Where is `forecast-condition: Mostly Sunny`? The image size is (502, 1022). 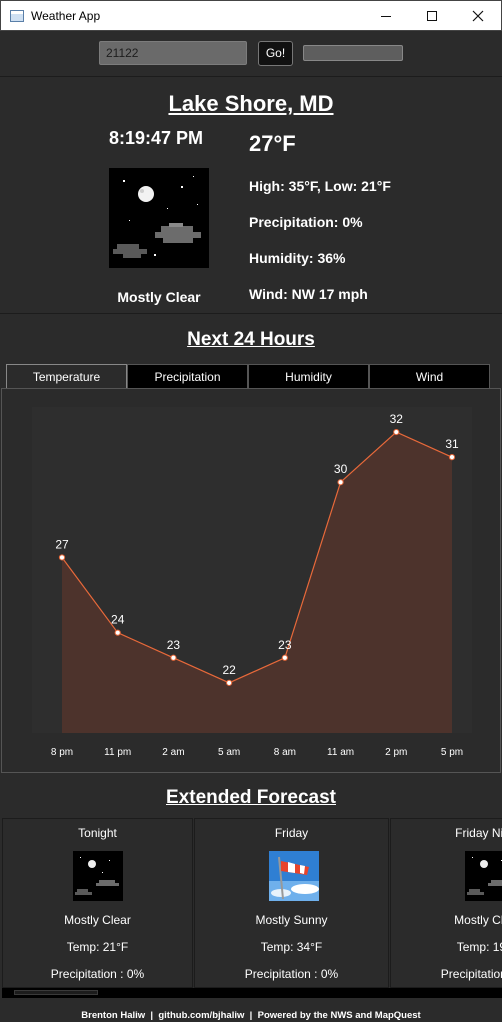
forecast-condition: Mostly Sunny is located at coordinates (291, 920).